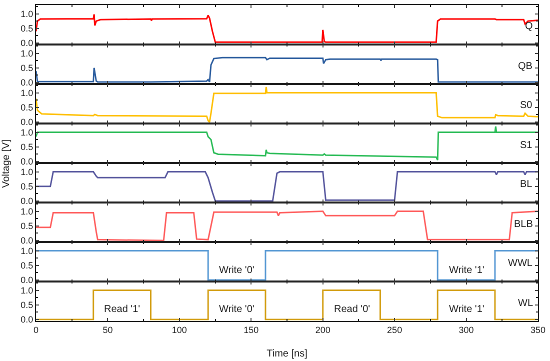  What do you see at coordinates (526, 105) in the screenshot?
I see `series-label: S0` at bounding box center [526, 105].